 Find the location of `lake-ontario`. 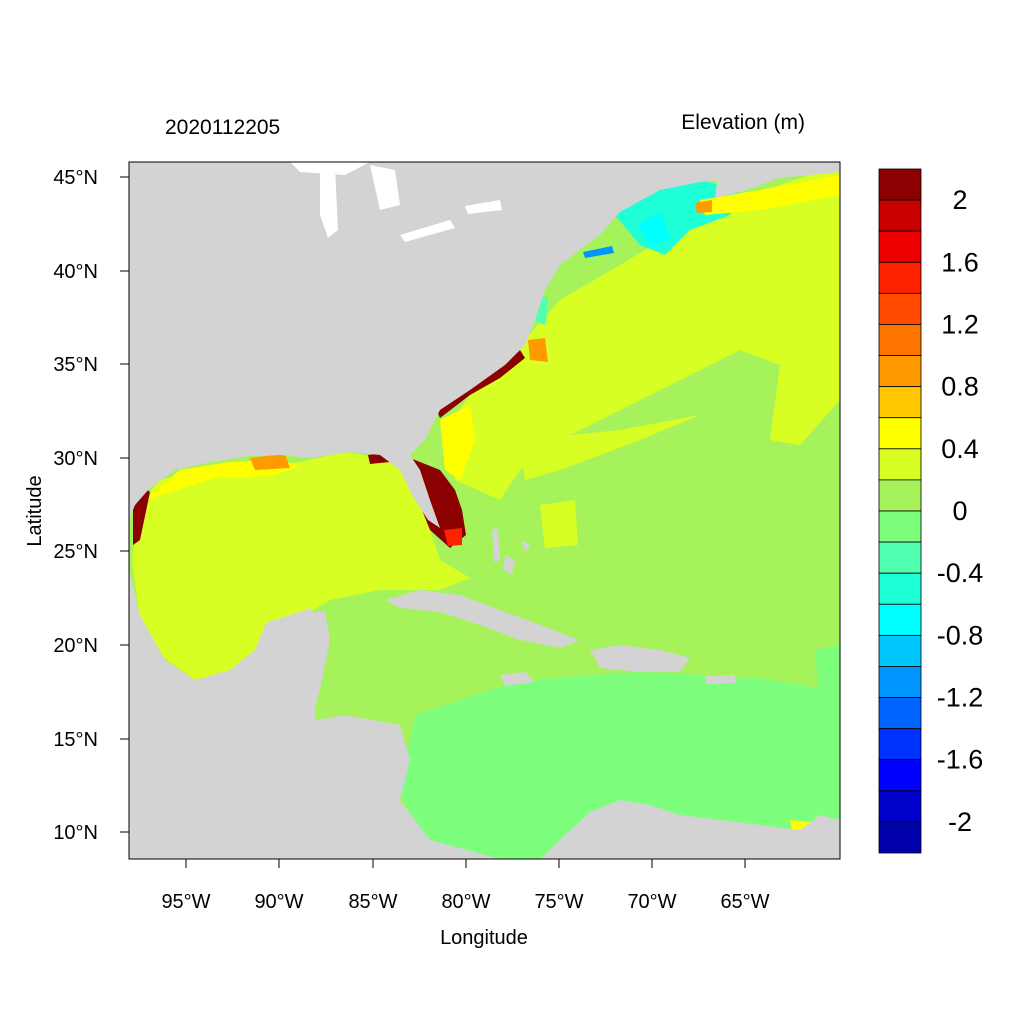

lake-ontario is located at coordinates (483, 207).